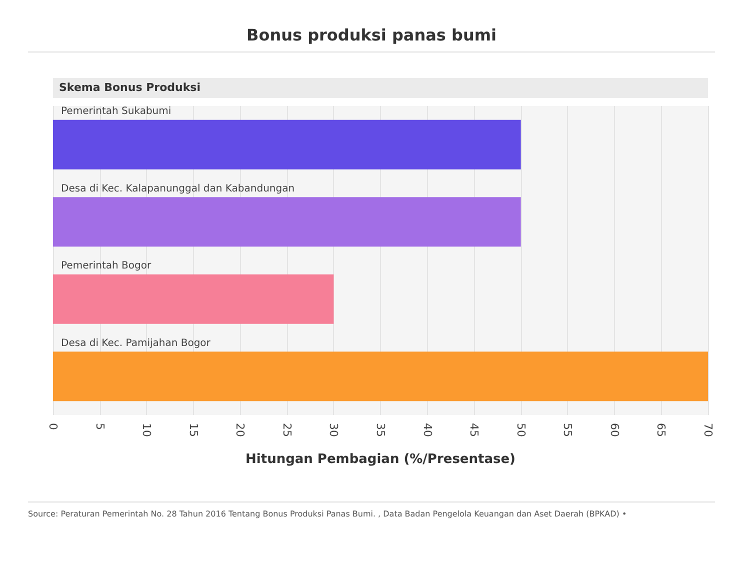 This screenshot has height=571, width=743. I want to click on x-tick-label: 55, so click(567, 430).